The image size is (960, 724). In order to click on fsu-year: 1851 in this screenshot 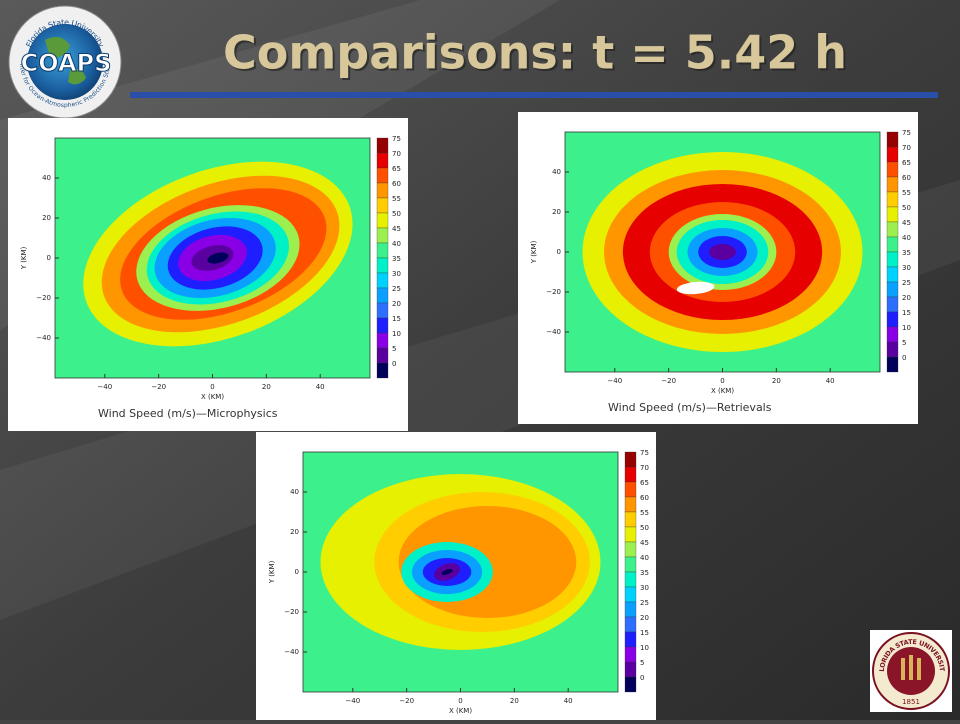, I will do `click(911, 702)`.